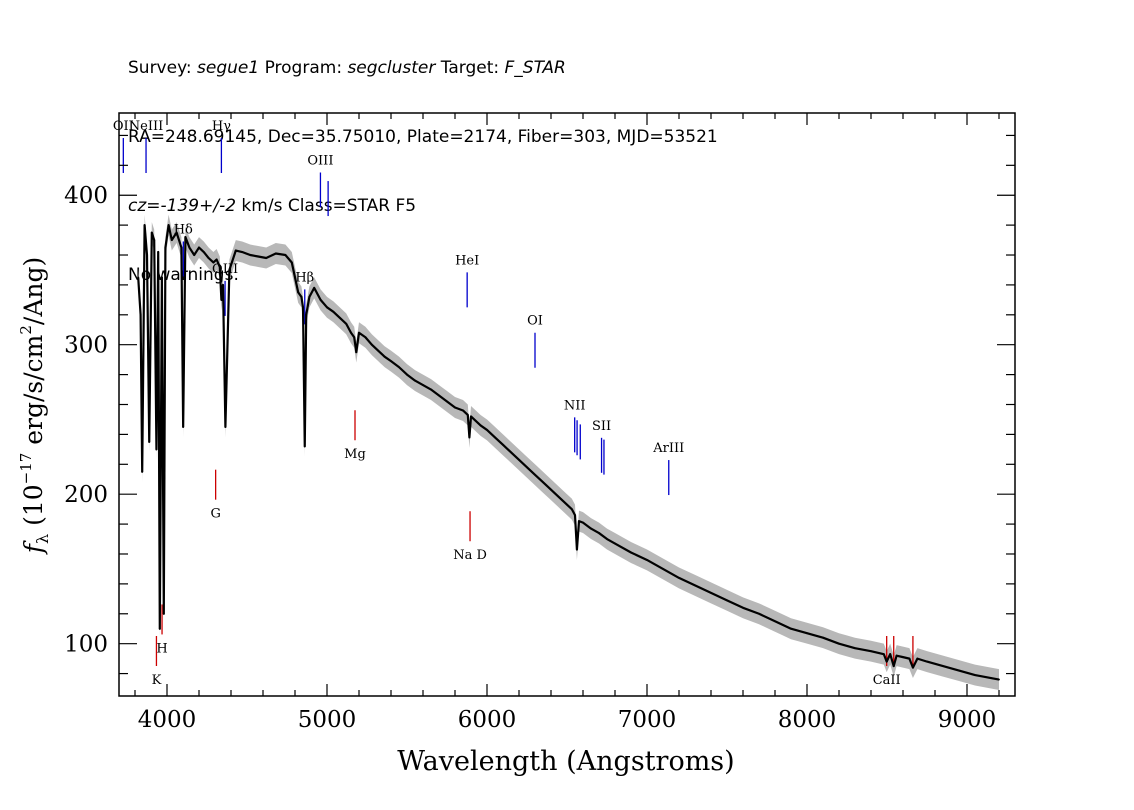 The height and width of the screenshot is (810, 1134). Describe the element at coordinates (303, 68) in the screenshot. I see `program-label: Program:` at that location.